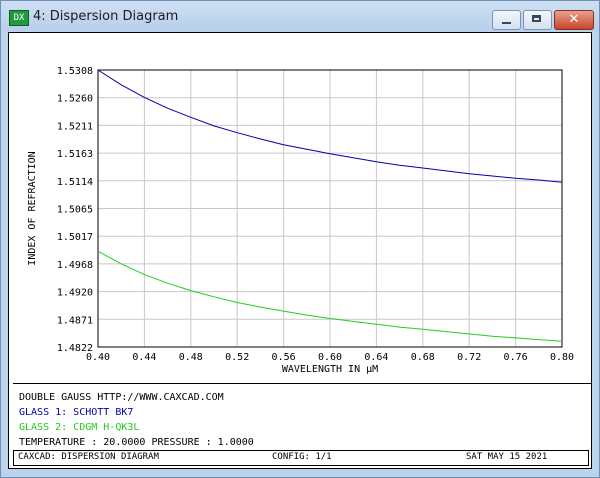 The image size is (600, 478). I want to click on info-line-glass2: GLASS 2: CDGM H-QK3L, so click(79, 427).